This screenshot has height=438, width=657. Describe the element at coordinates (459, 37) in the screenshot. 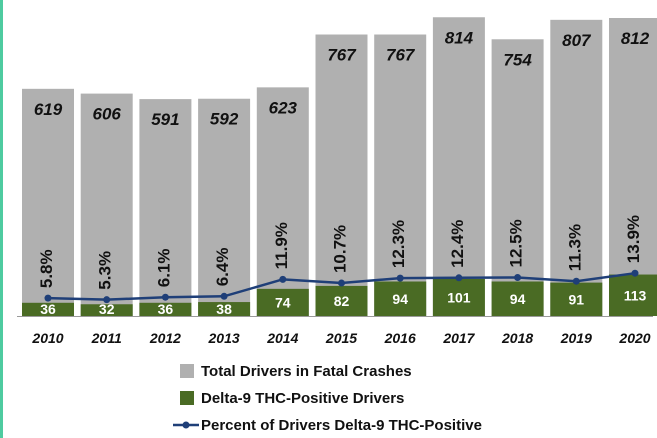

I see `total-value-label: 814` at that location.